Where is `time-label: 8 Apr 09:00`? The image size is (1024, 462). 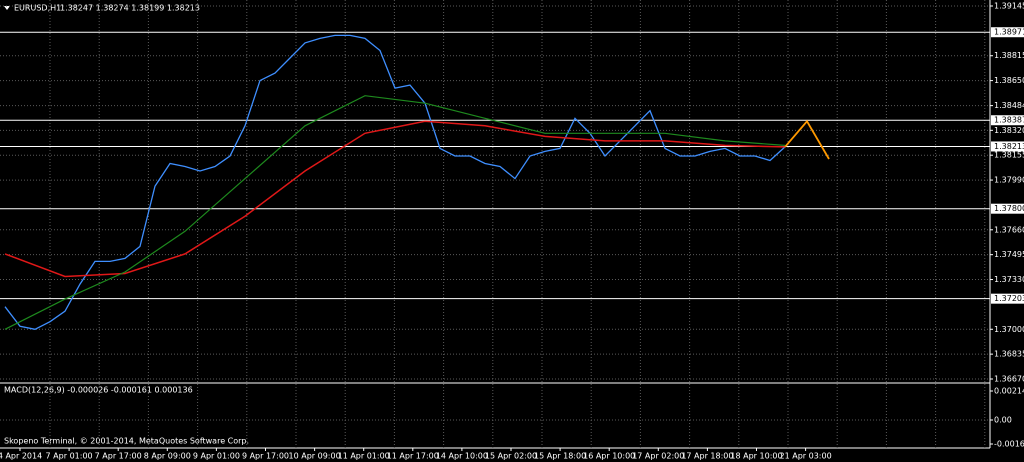 time-label: 8 Apr 09:00 is located at coordinates (167, 456).